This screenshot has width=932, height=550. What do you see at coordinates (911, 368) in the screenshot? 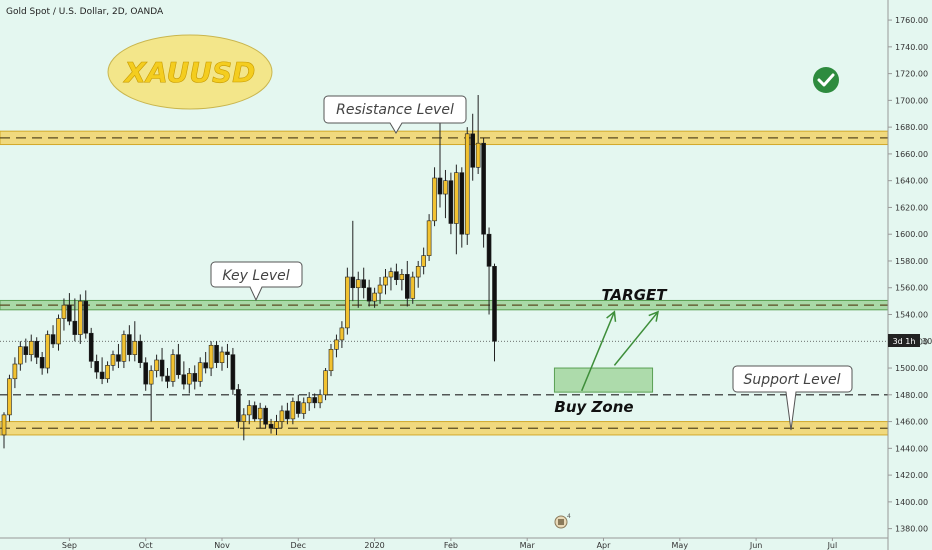
I see `y-tick-label: 1500.00` at bounding box center [911, 368].